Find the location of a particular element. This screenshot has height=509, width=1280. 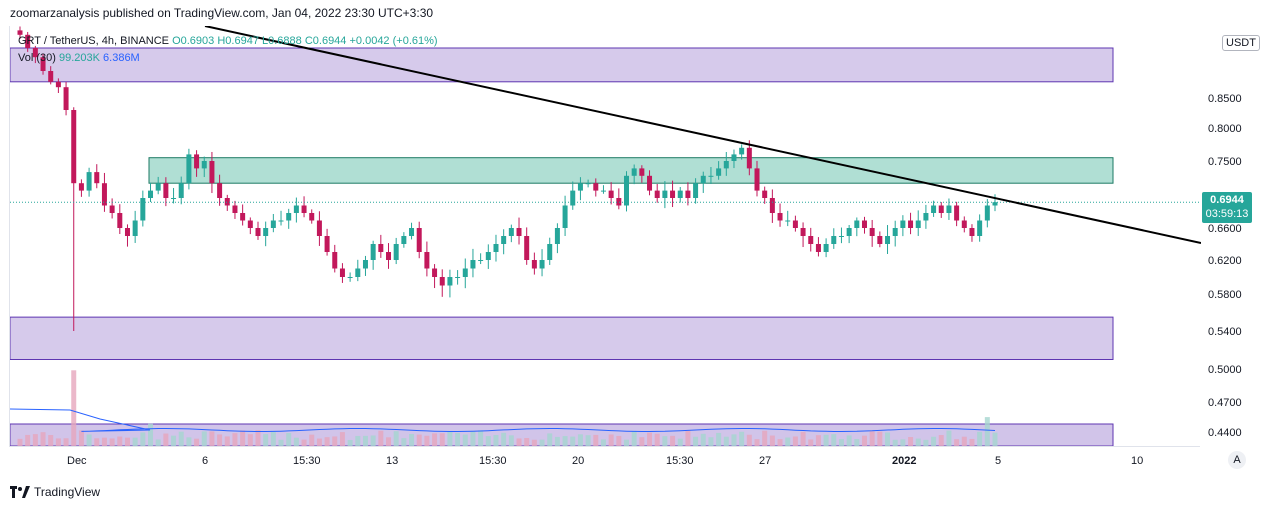

zone-supply is located at coordinates (631, 170).